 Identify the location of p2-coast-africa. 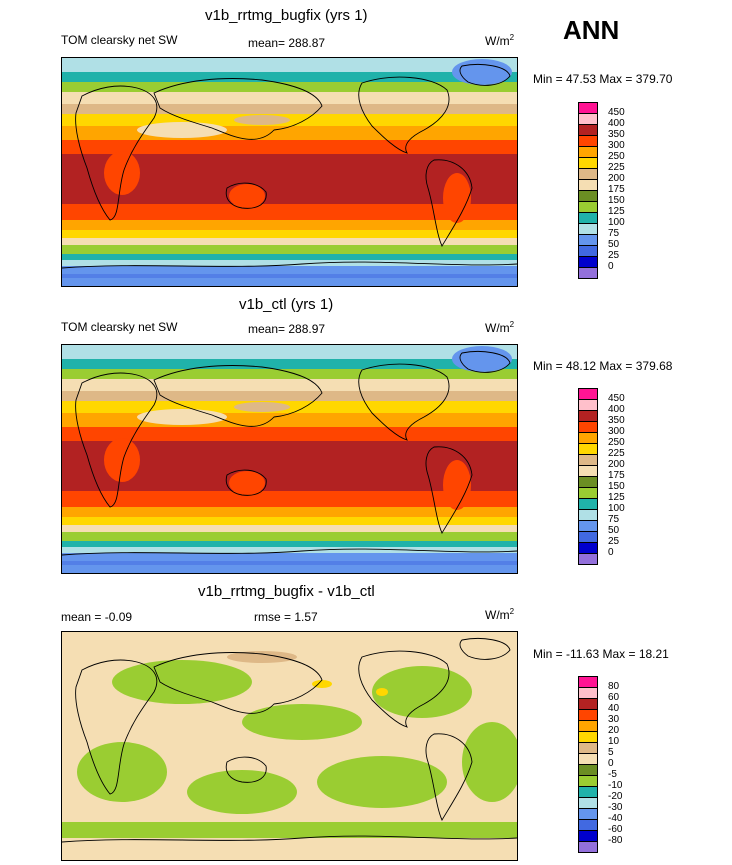
(116, 440).